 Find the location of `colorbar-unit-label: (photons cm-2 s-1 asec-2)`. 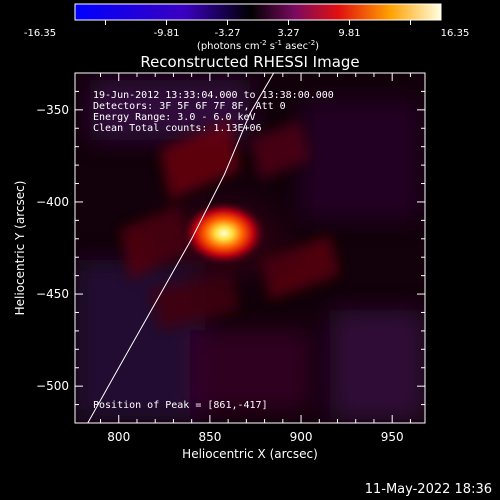

colorbar-unit-label: (photons cm-2 s-1 asec-2) is located at coordinates (258, 45).